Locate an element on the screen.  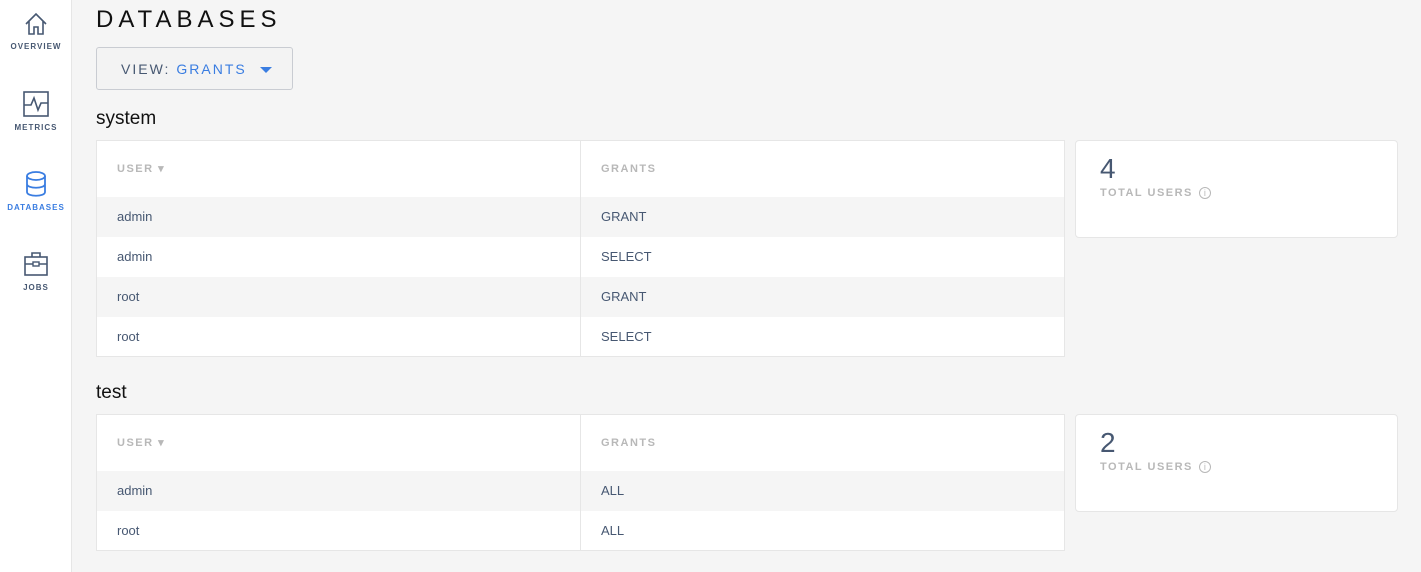
sidebar-item-label: JOBS is located at coordinates (36, 287).